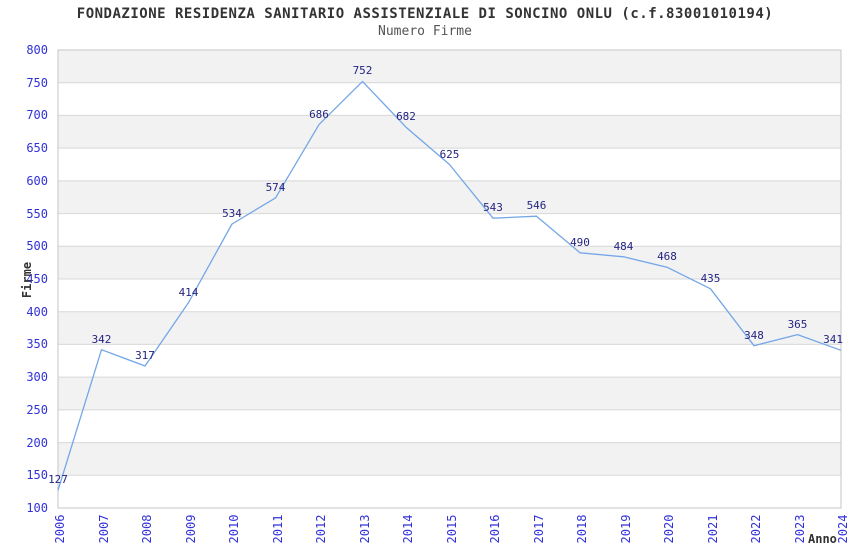 This screenshot has width=850, height=550. What do you see at coordinates (321, 529) in the screenshot?
I see `x-tick-label: 2012` at bounding box center [321, 529].